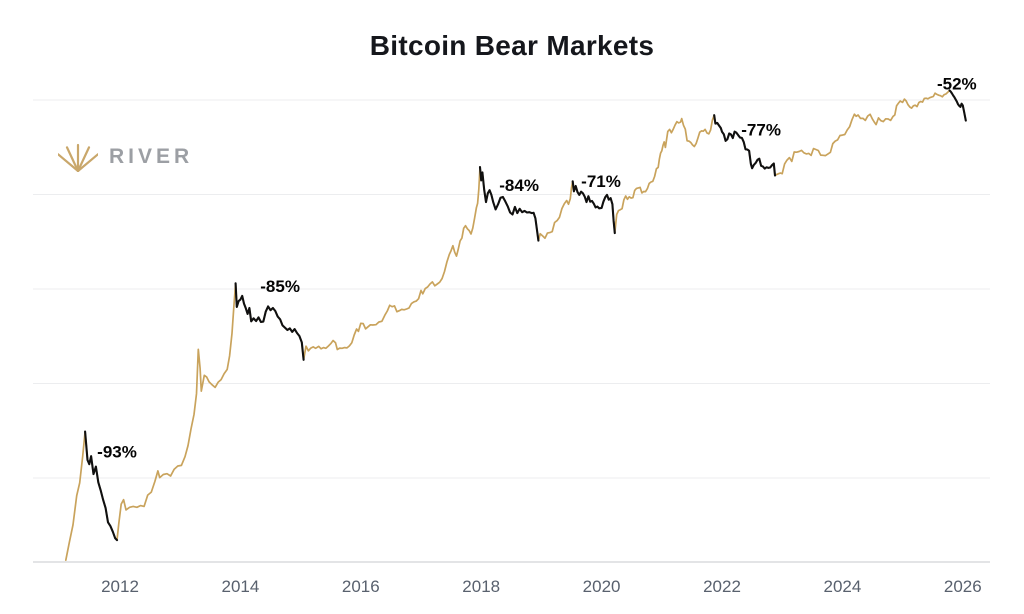  I want to click on x-tick-label-2026: 2026, so click(963, 586).